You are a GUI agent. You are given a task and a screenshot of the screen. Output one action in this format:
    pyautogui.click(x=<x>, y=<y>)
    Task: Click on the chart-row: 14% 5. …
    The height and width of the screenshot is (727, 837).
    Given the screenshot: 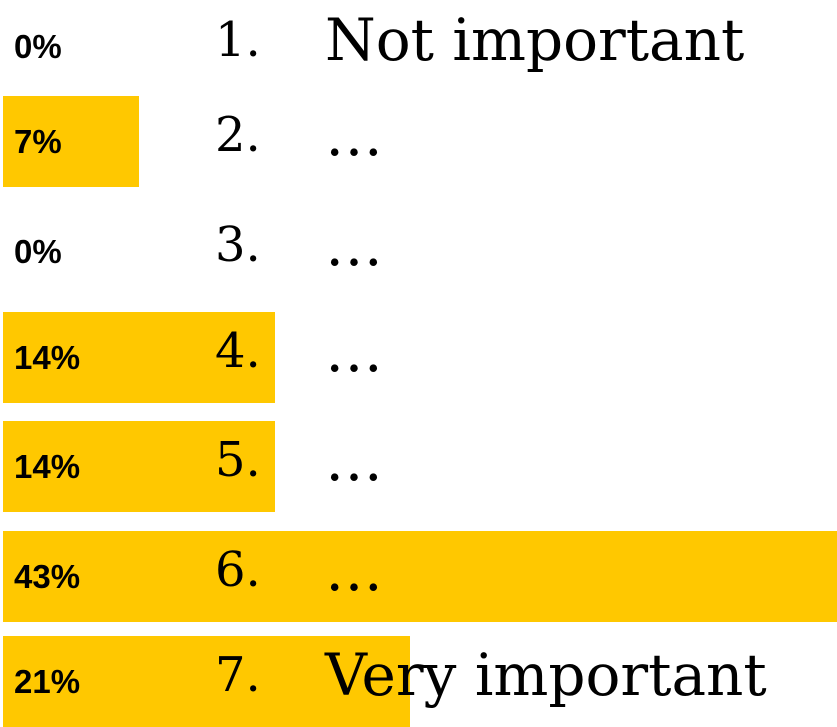 What is the action you would take?
    pyautogui.click(x=418, y=466)
    